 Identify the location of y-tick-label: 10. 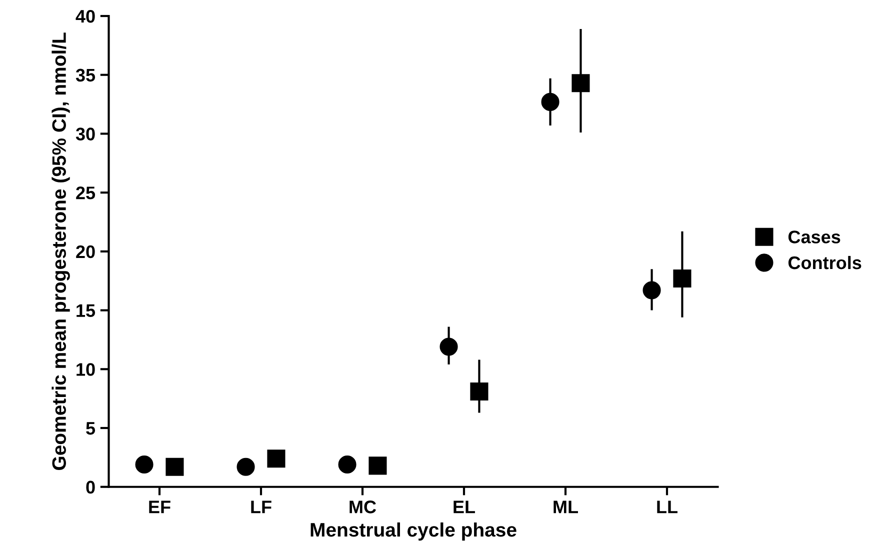
(85, 369).